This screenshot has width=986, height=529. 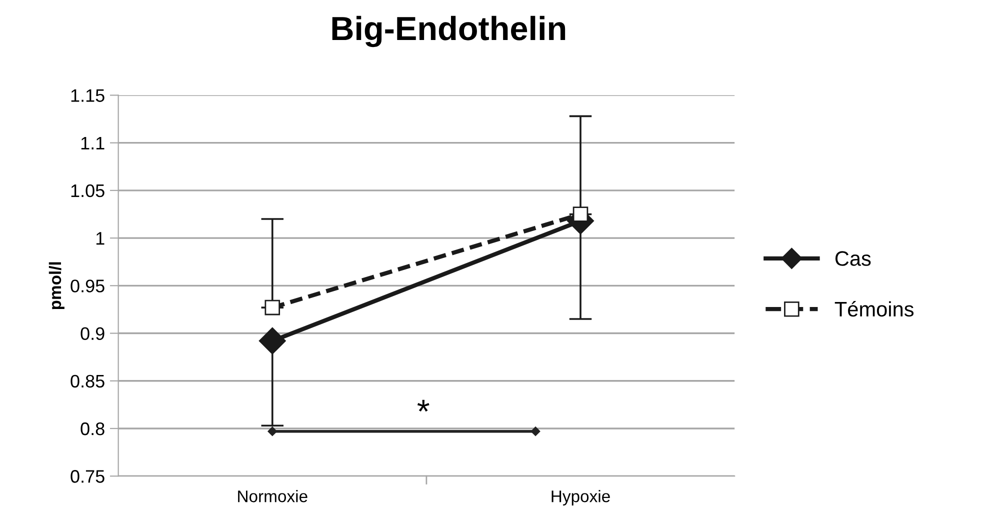 What do you see at coordinates (87, 381) in the screenshot?
I see `y-tick-label: 0.85` at bounding box center [87, 381].